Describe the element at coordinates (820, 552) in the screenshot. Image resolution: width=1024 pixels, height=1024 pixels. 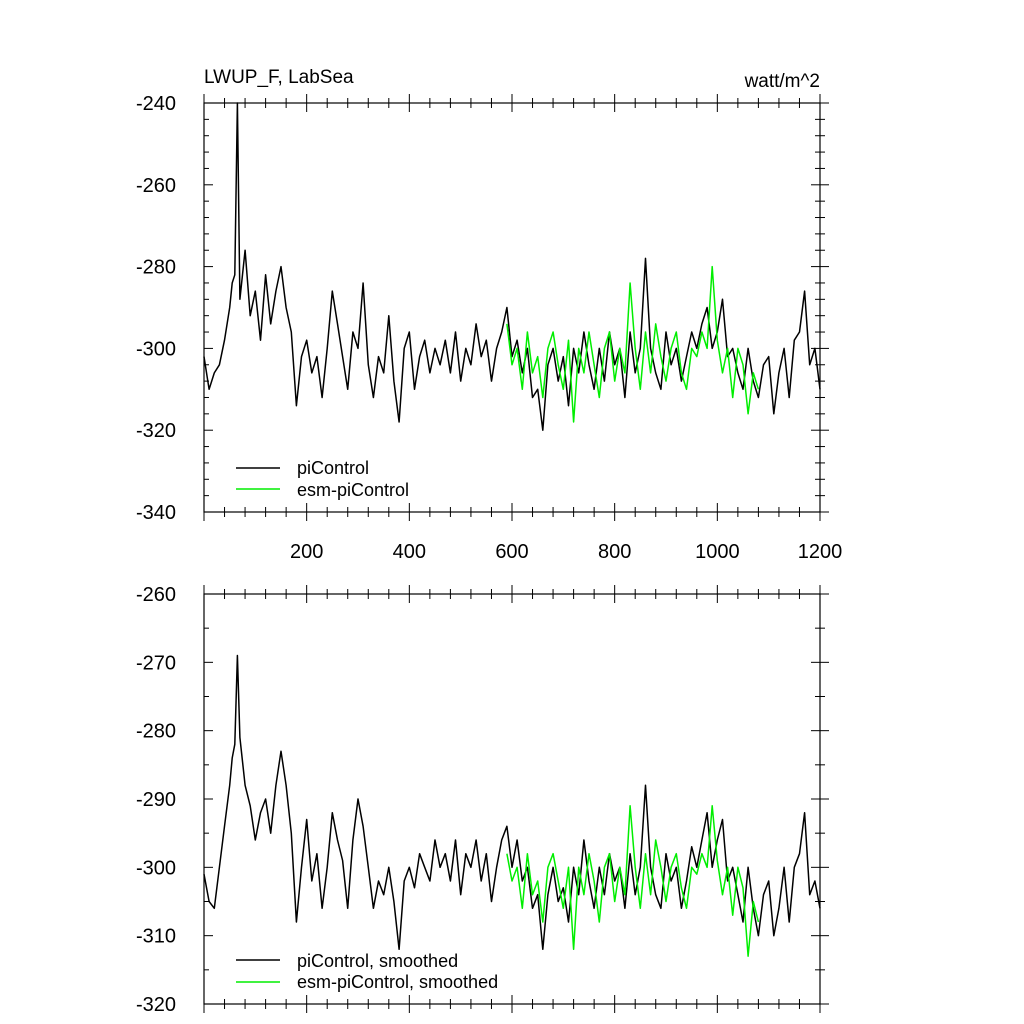
I see `x-tick-label: 1200` at that location.